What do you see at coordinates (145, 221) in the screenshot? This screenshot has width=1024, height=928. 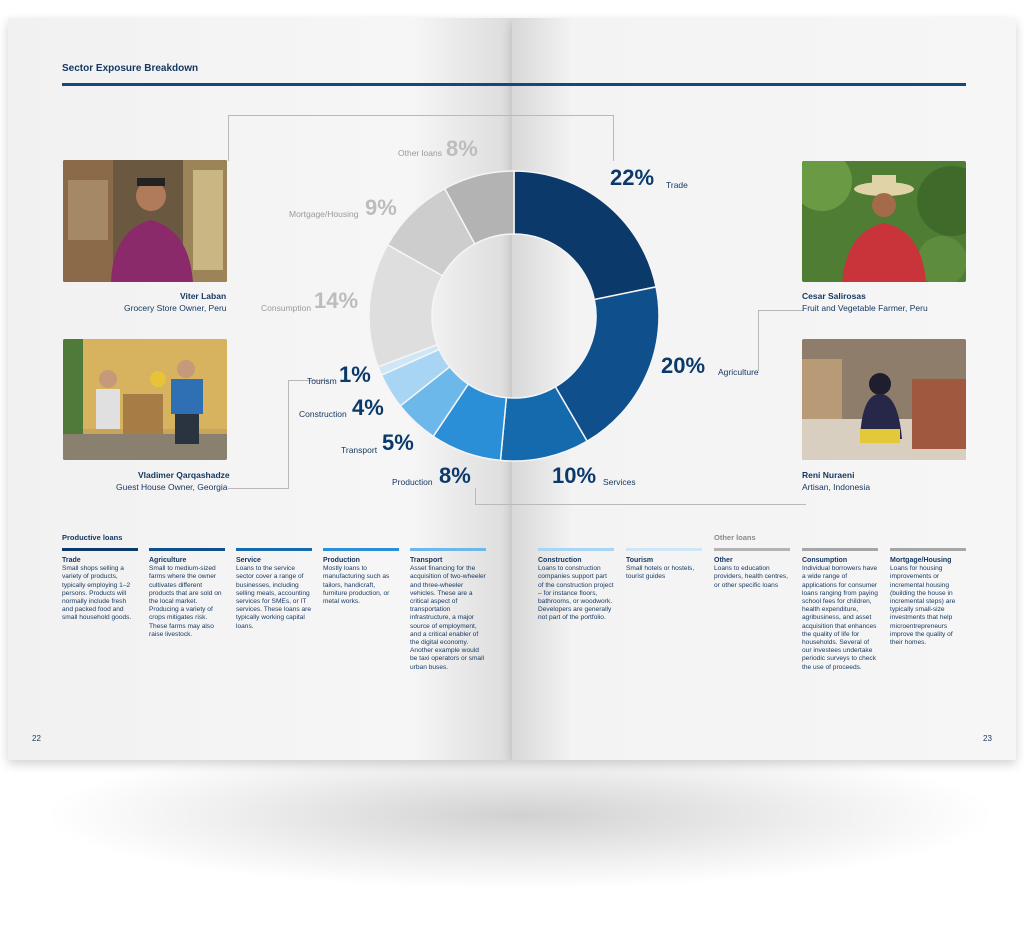 I see `photo-viter-laban` at bounding box center [145, 221].